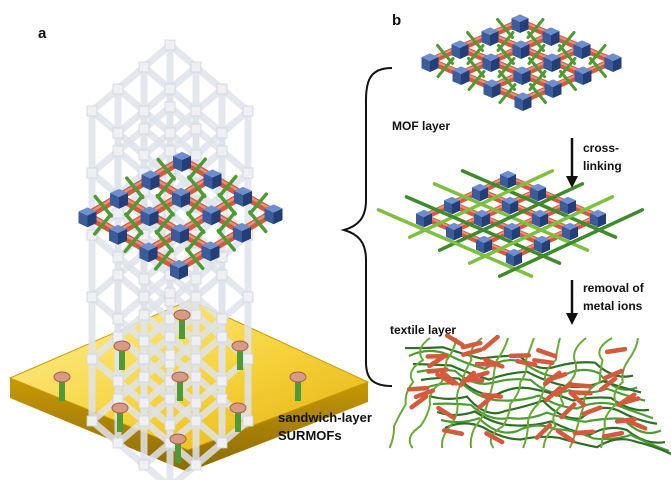 This screenshot has height=480, width=671. What do you see at coordinates (450, 233) in the screenshot?
I see `node-3-1-left` at bounding box center [450, 233].